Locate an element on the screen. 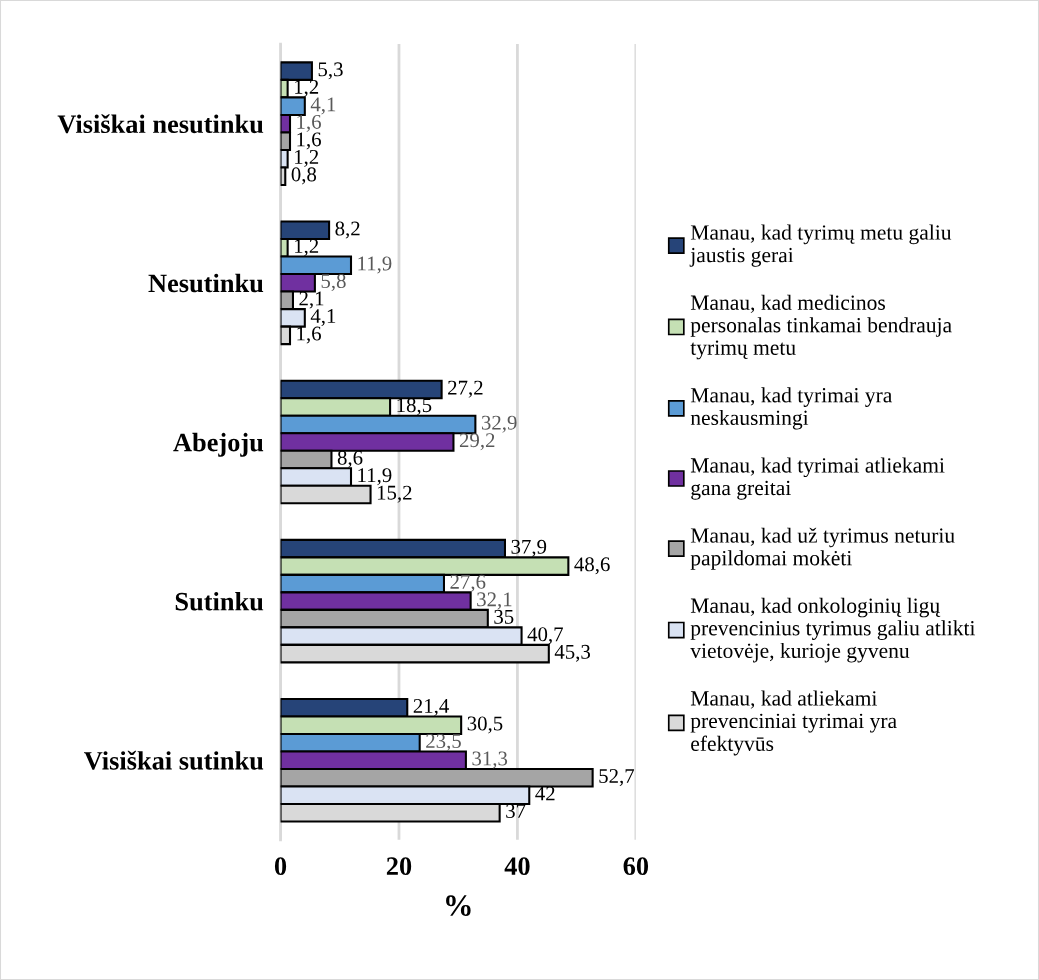 This screenshot has height=980, width=1039. y-tick-label: Nesutinku is located at coordinates (206, 283).